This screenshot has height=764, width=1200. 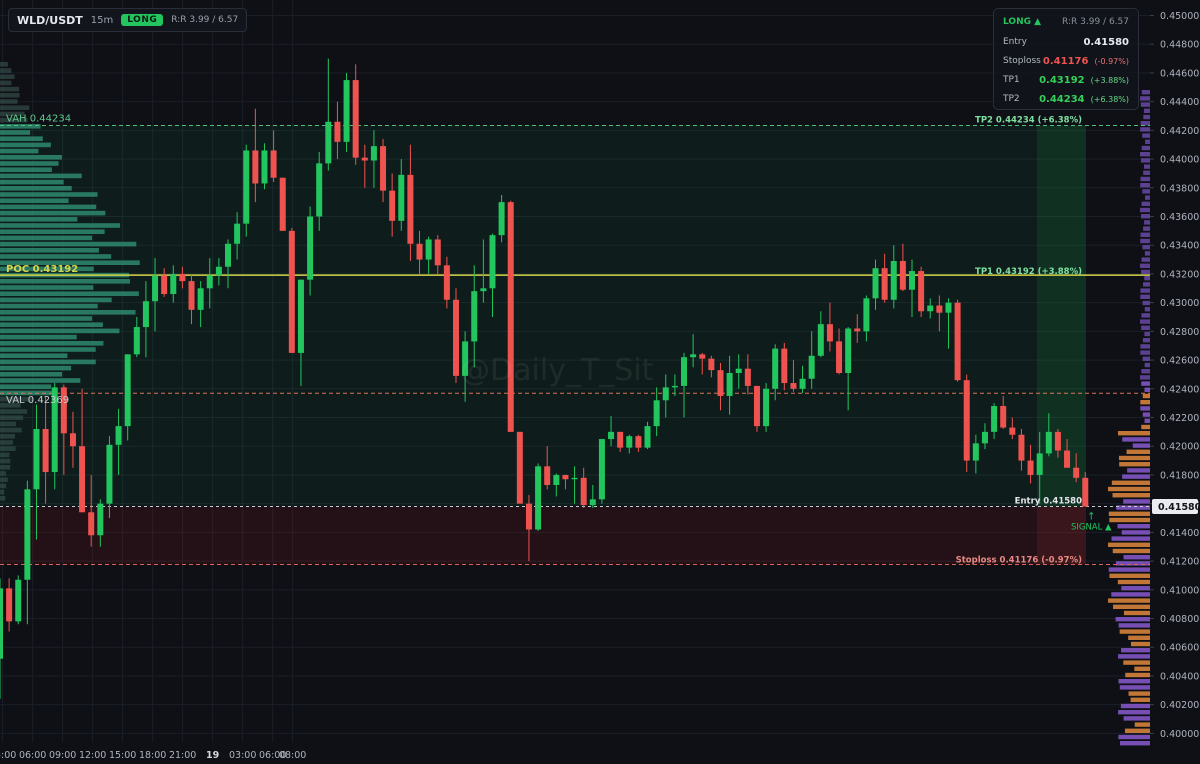 I want to click on info-label: Stoploss, so click(x=1022, y=61).